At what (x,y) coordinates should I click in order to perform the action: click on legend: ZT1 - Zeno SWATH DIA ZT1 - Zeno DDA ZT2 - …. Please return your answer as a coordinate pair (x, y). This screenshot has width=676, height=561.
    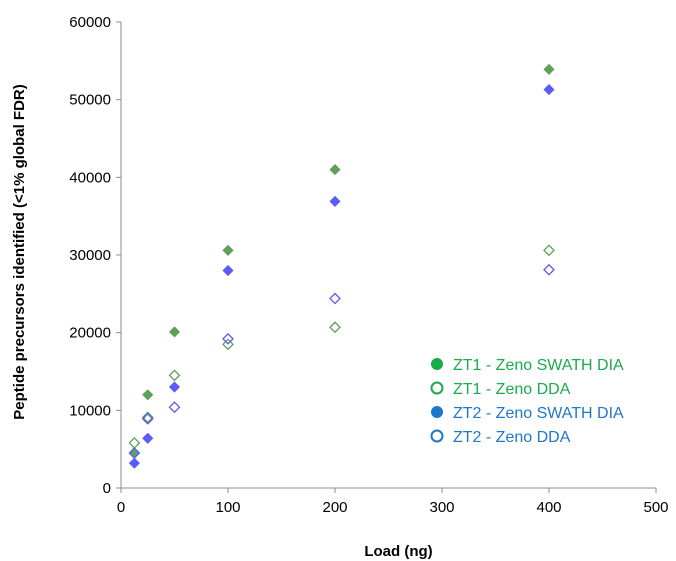
    Looking at the image, I should click on (527, 401).